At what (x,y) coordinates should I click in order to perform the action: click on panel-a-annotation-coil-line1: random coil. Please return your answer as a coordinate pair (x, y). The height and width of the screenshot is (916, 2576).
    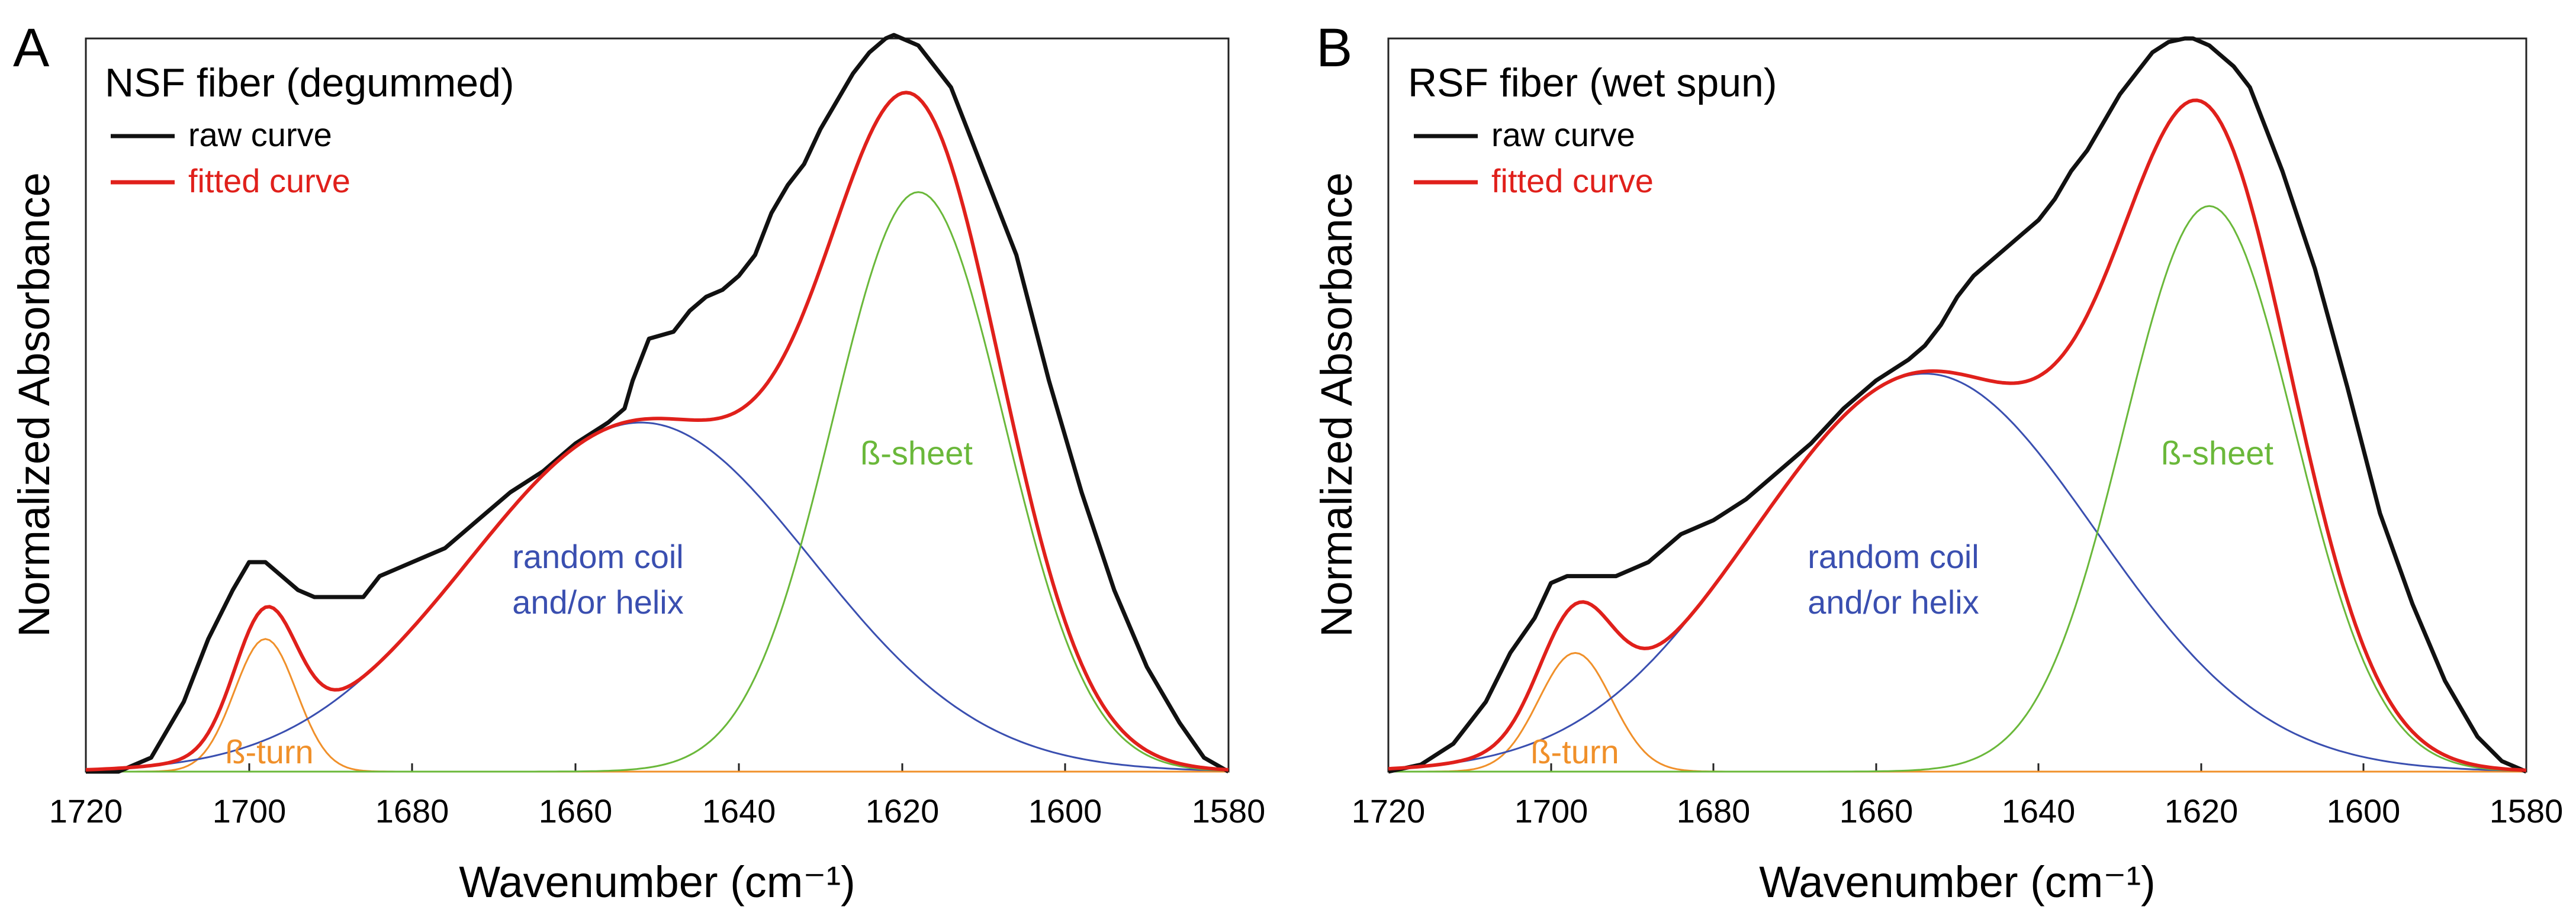
    Looking at the image, I should click on (597, 557).